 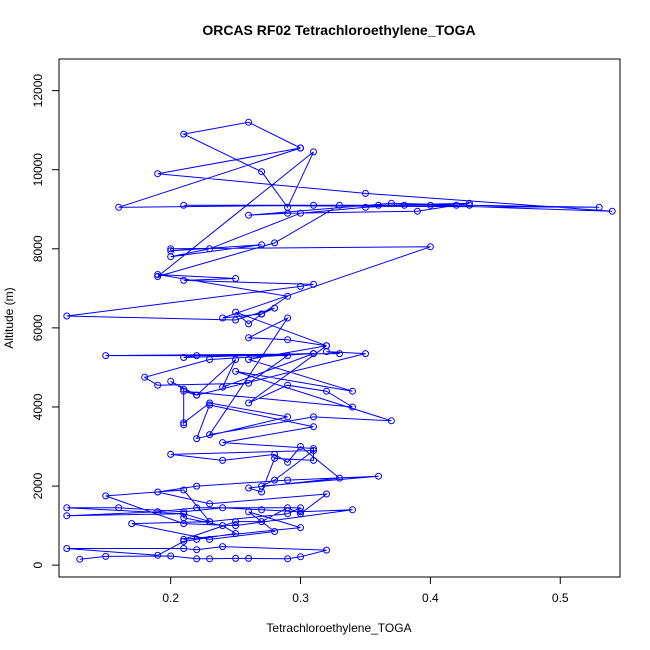 I want to click on y-axis: 0 2000 4000 6000 8000 10000 12000, so click(x=45, y=321).